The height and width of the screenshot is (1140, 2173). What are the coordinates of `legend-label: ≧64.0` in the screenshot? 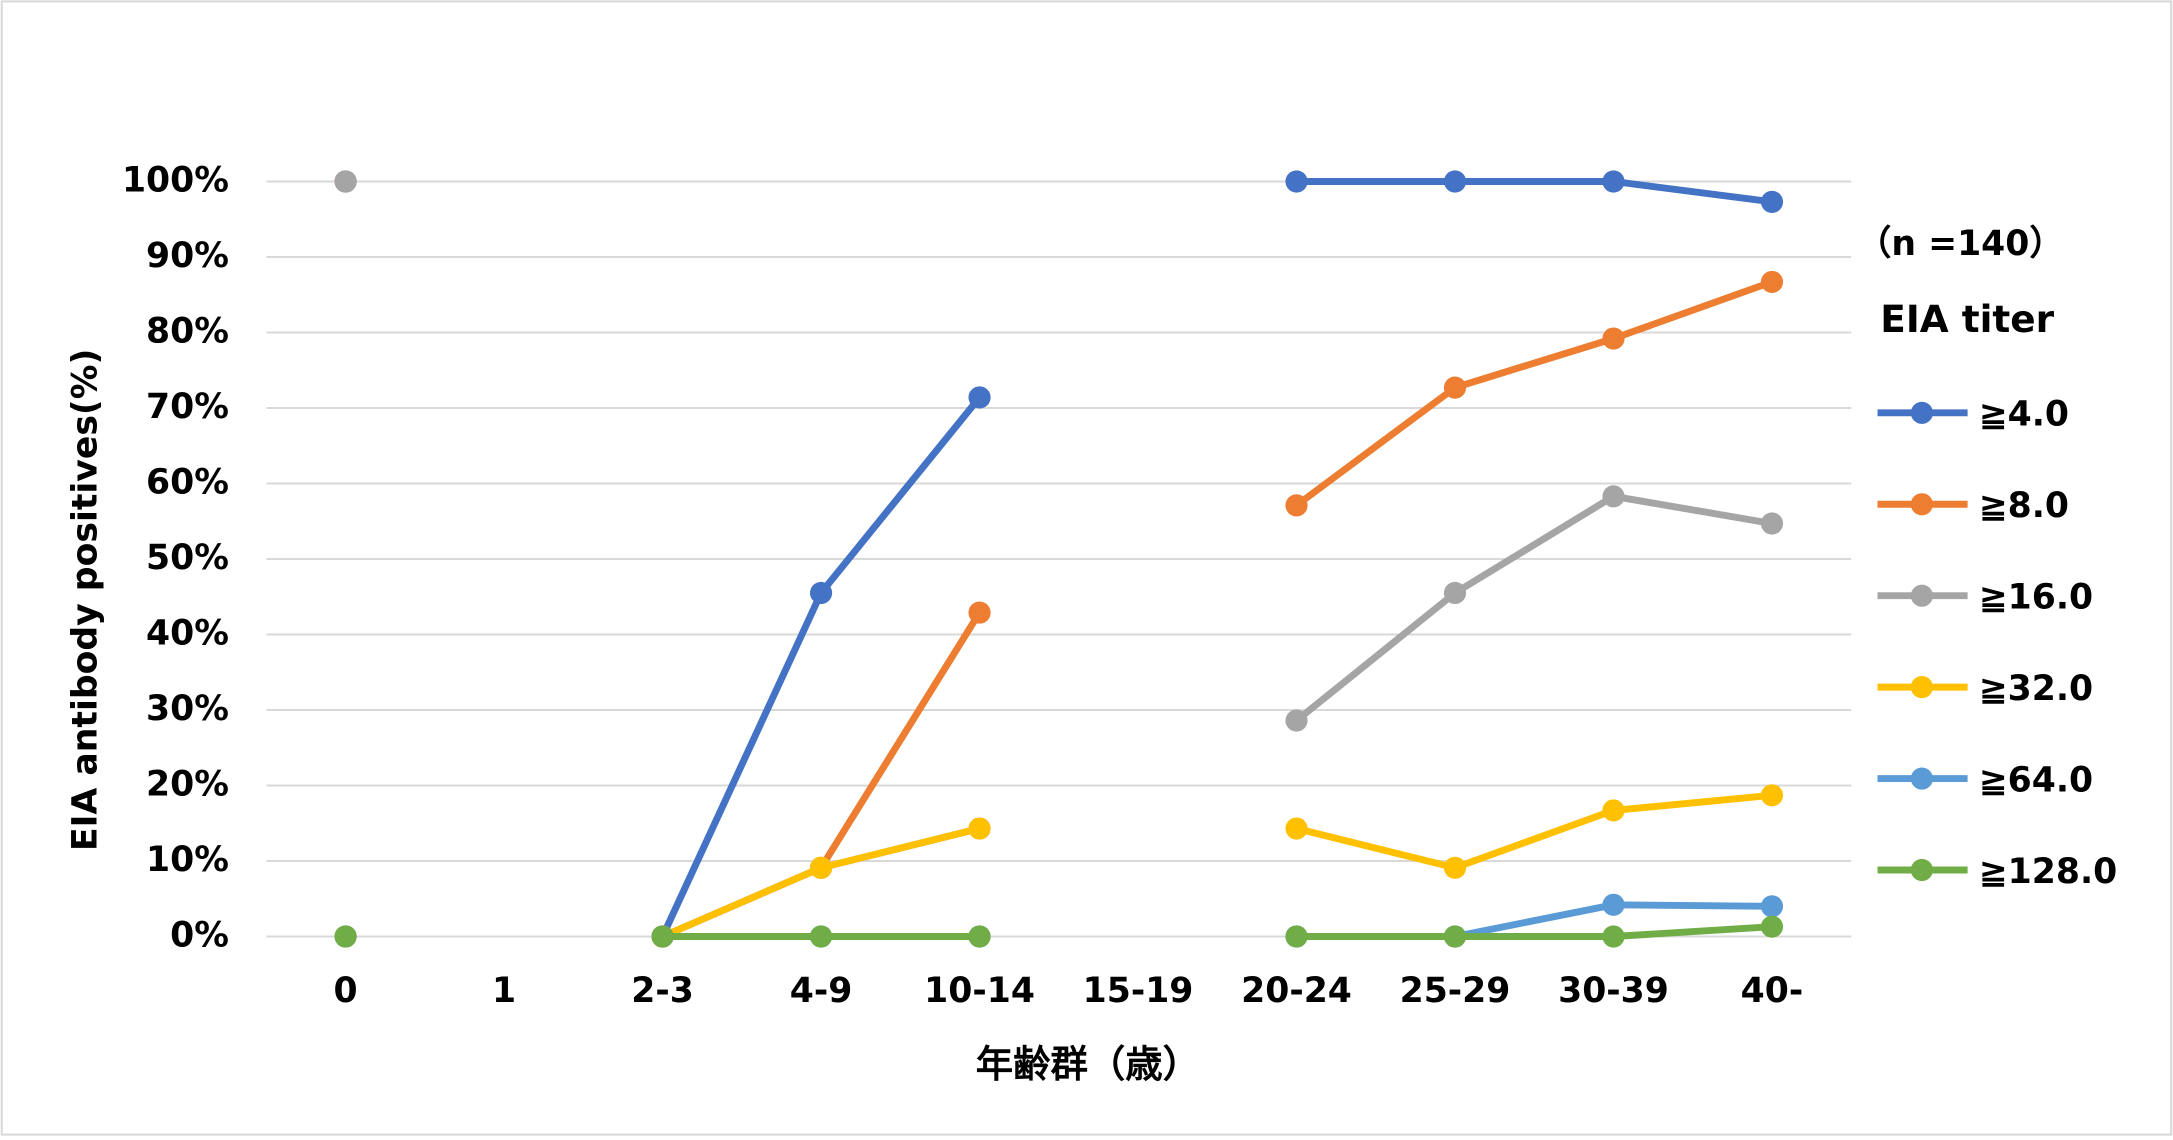 It's located at (2036, 780).